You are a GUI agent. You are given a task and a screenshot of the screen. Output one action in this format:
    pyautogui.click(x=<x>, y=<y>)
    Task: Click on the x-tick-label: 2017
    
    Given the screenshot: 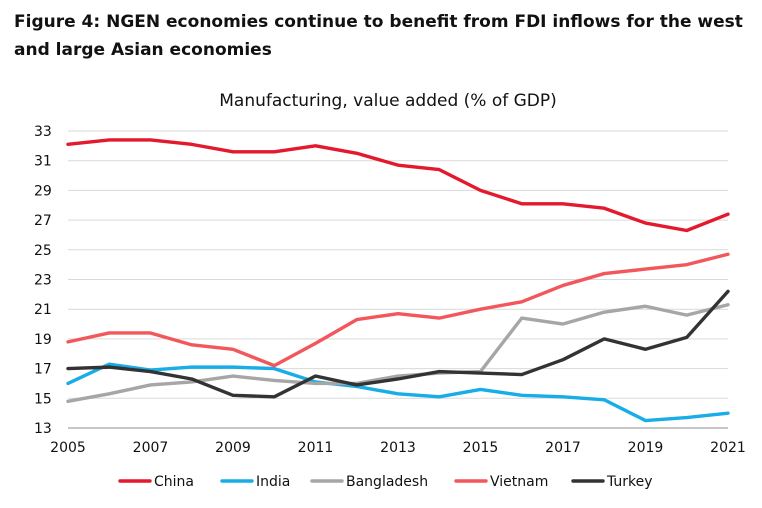 What is the action you would take?
    pyautogui.click(x=563, y=448)
    